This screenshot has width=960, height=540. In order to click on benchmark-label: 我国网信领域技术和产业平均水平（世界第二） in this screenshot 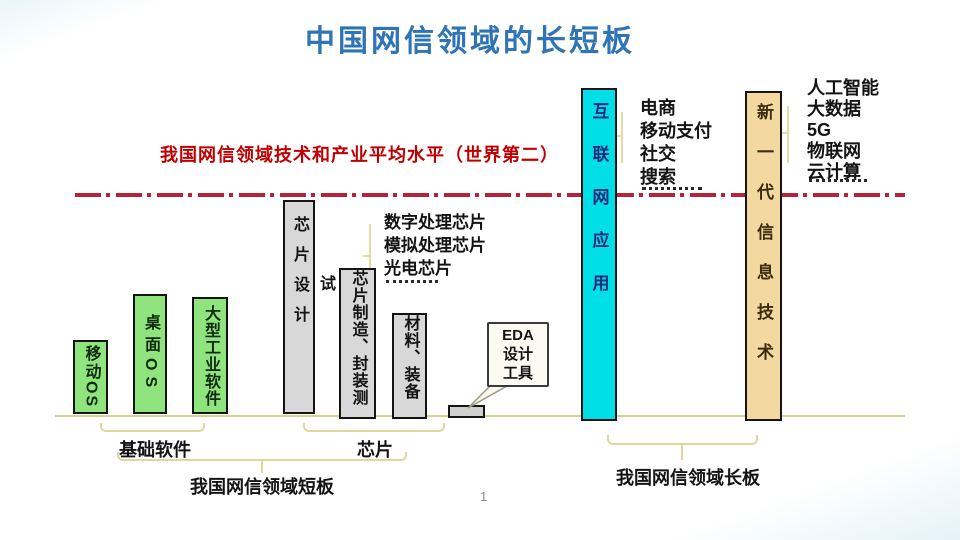, I will do `click(359, 155)`.